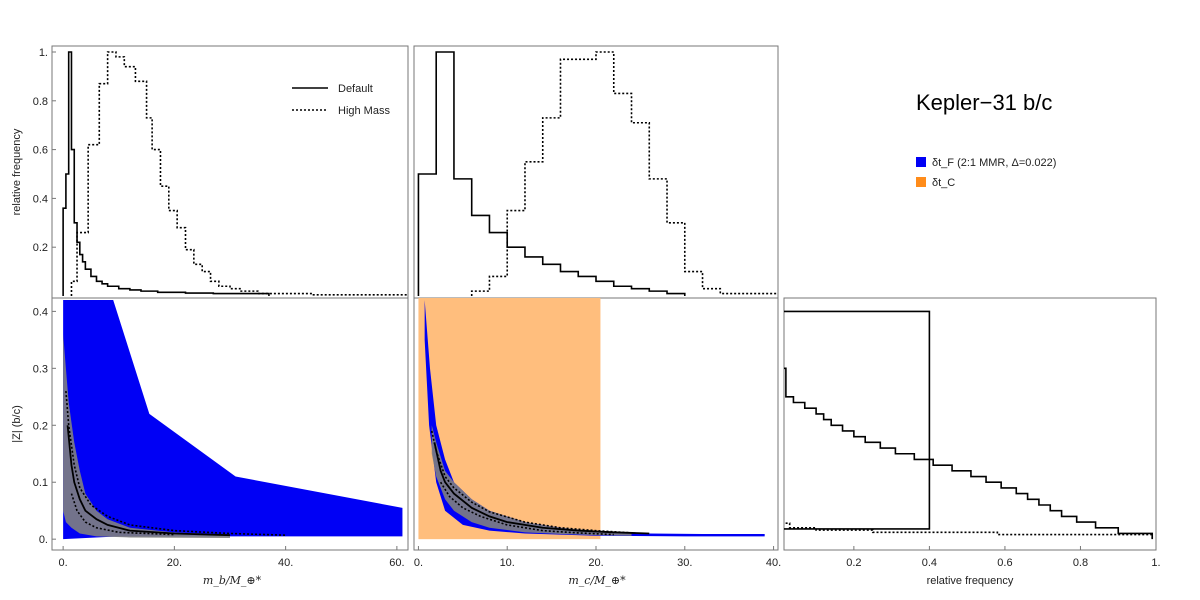 The height and width of the screenshot is (600, 1200). I want to click on scatter-mb-ytick-label: 0.3, so click(40, 369).